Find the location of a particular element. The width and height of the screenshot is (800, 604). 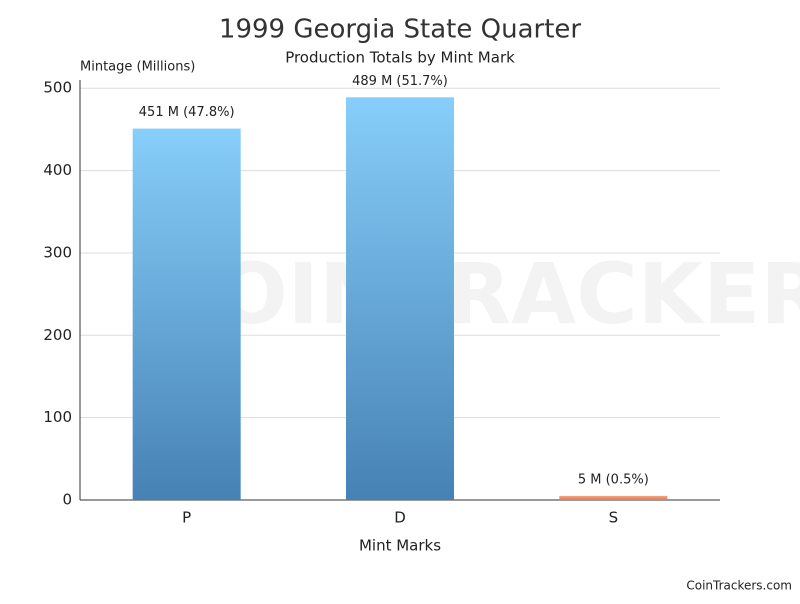

y-tick-label: 300 is located at coordinates (57, 252).